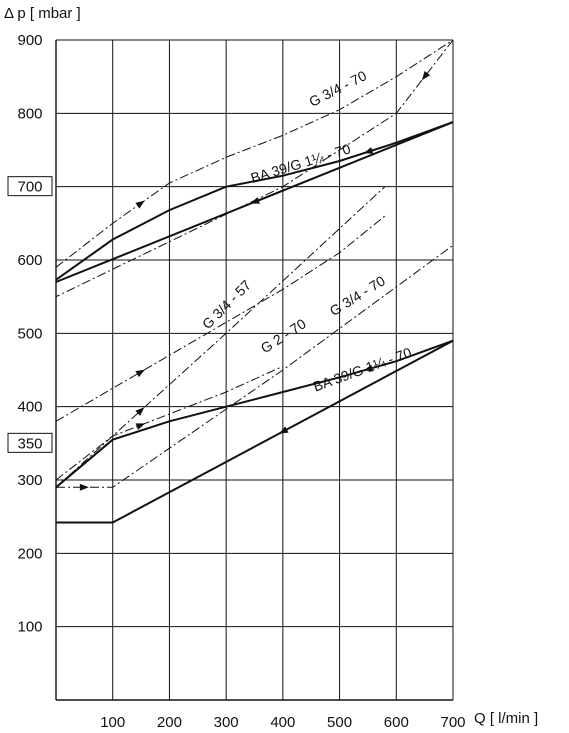  Describe the element at coordinates (396, 722) in the screenshot. I see `x-tick-label: 600` at that location.